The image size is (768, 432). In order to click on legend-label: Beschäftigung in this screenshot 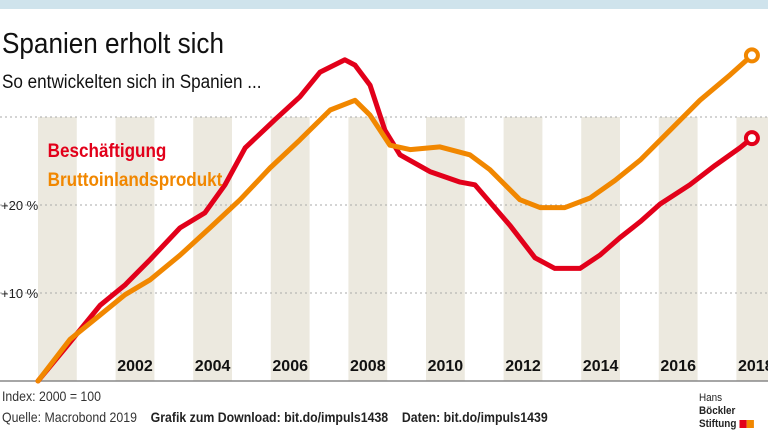, I will do `click(107, 150)`.